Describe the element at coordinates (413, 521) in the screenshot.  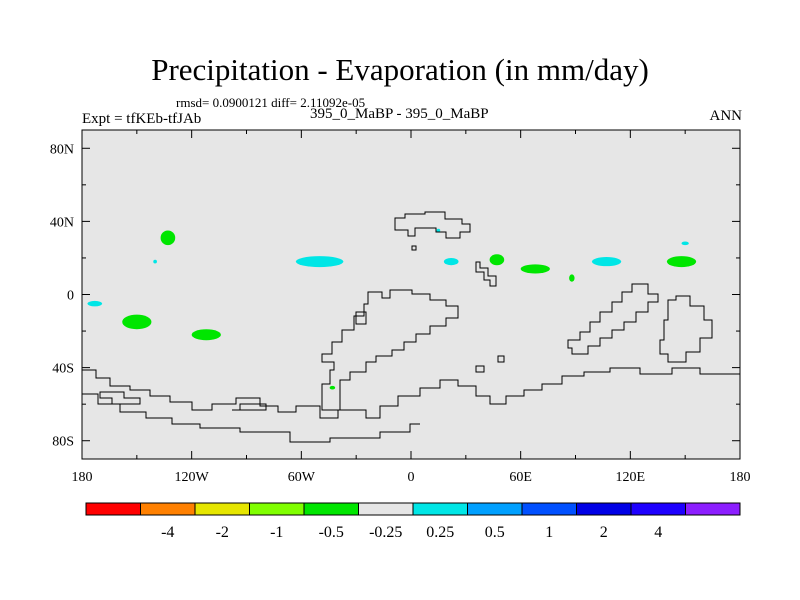
I see `colorbar: -4 -2 -1 -0.5 -0.25 0.25 0.5 1 2 4` at that location.